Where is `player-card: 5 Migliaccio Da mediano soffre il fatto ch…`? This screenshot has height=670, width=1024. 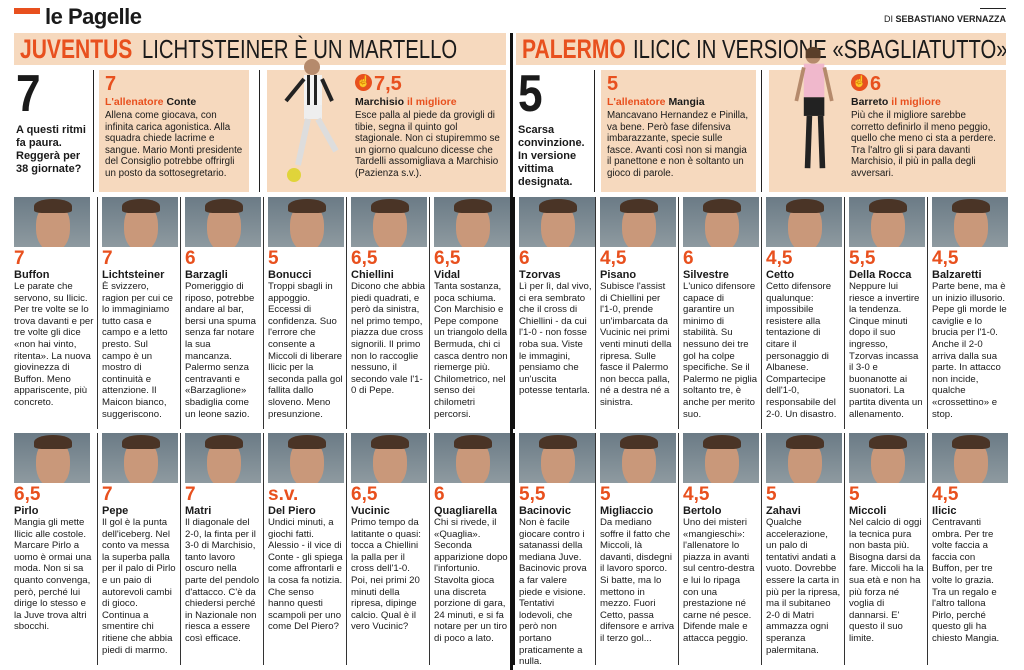
player-card: 5 Migliaccio Da mediano soffre il fatto ch… is located at coordinates (636, 549).